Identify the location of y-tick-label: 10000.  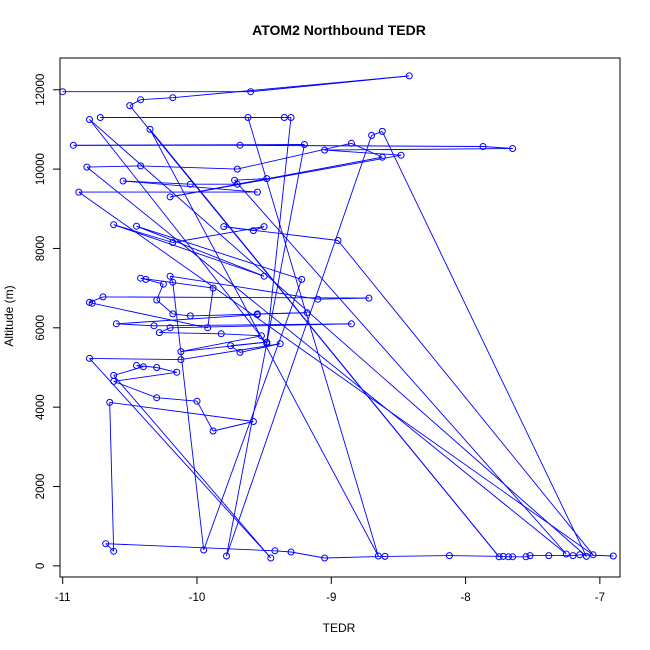
(41, 169).